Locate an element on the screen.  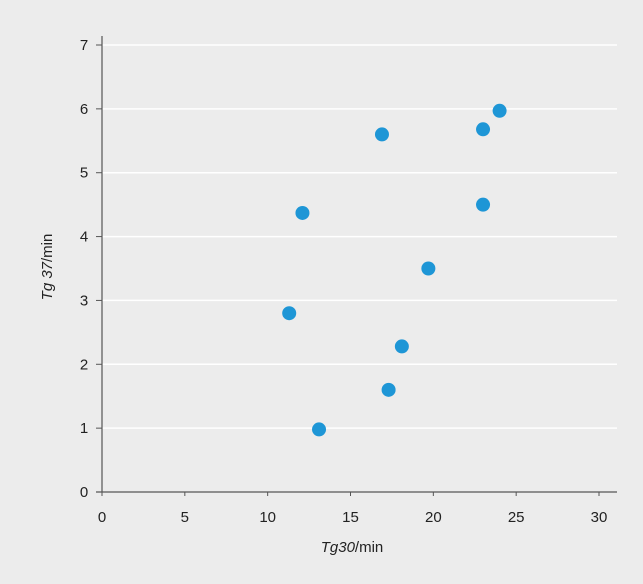
y-axis-title-unit: /min is located at coordinates (47, 248).